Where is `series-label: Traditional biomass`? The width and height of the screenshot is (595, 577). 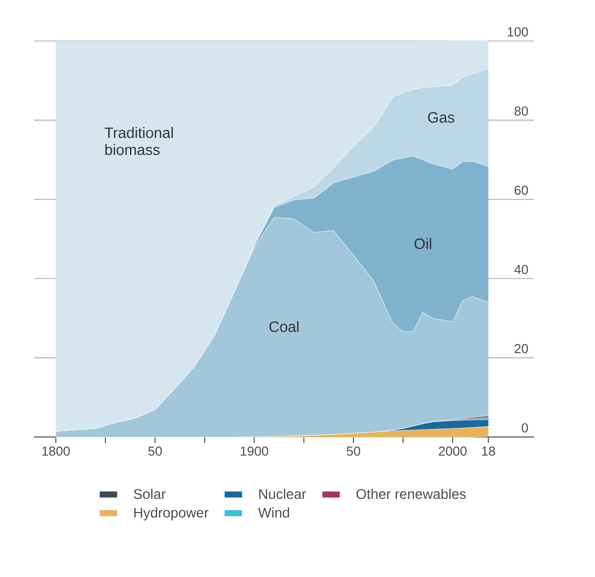 series-label: Traditional biomass is located at coordinates (138, 141).